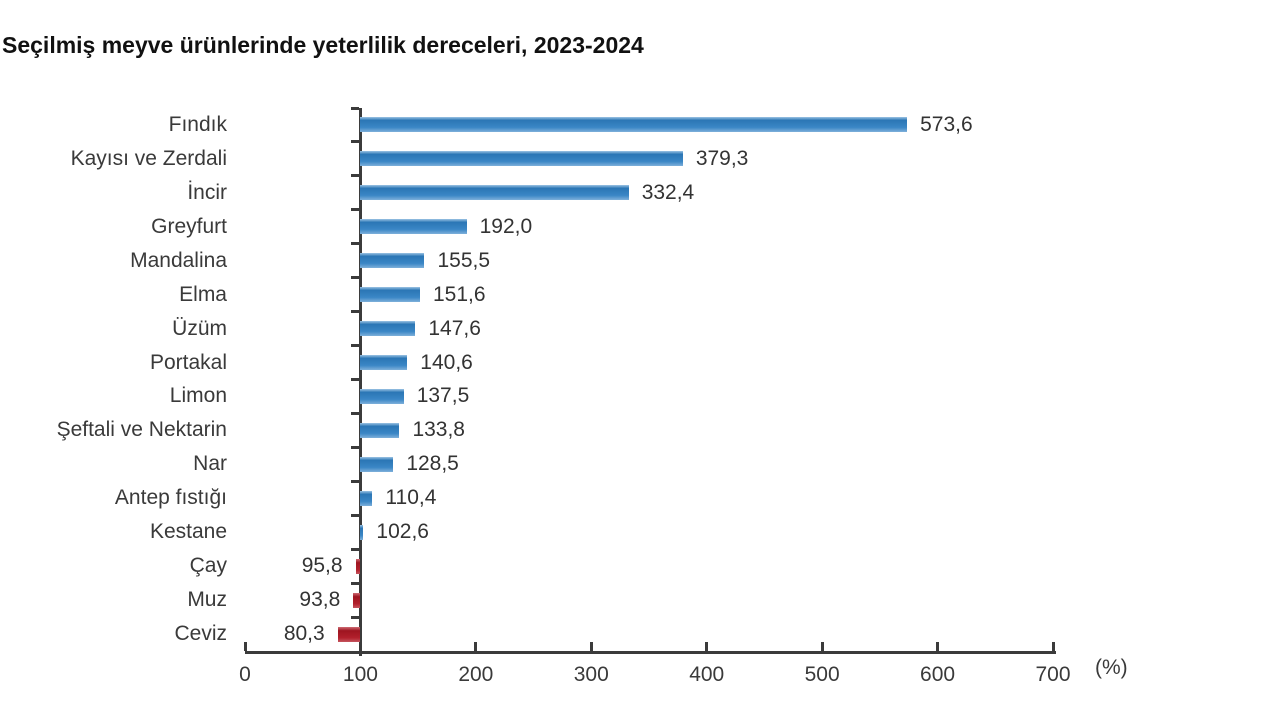 This screenshot has height=720, width=1280. I want to click on x-axis-line, so click(650, 652).